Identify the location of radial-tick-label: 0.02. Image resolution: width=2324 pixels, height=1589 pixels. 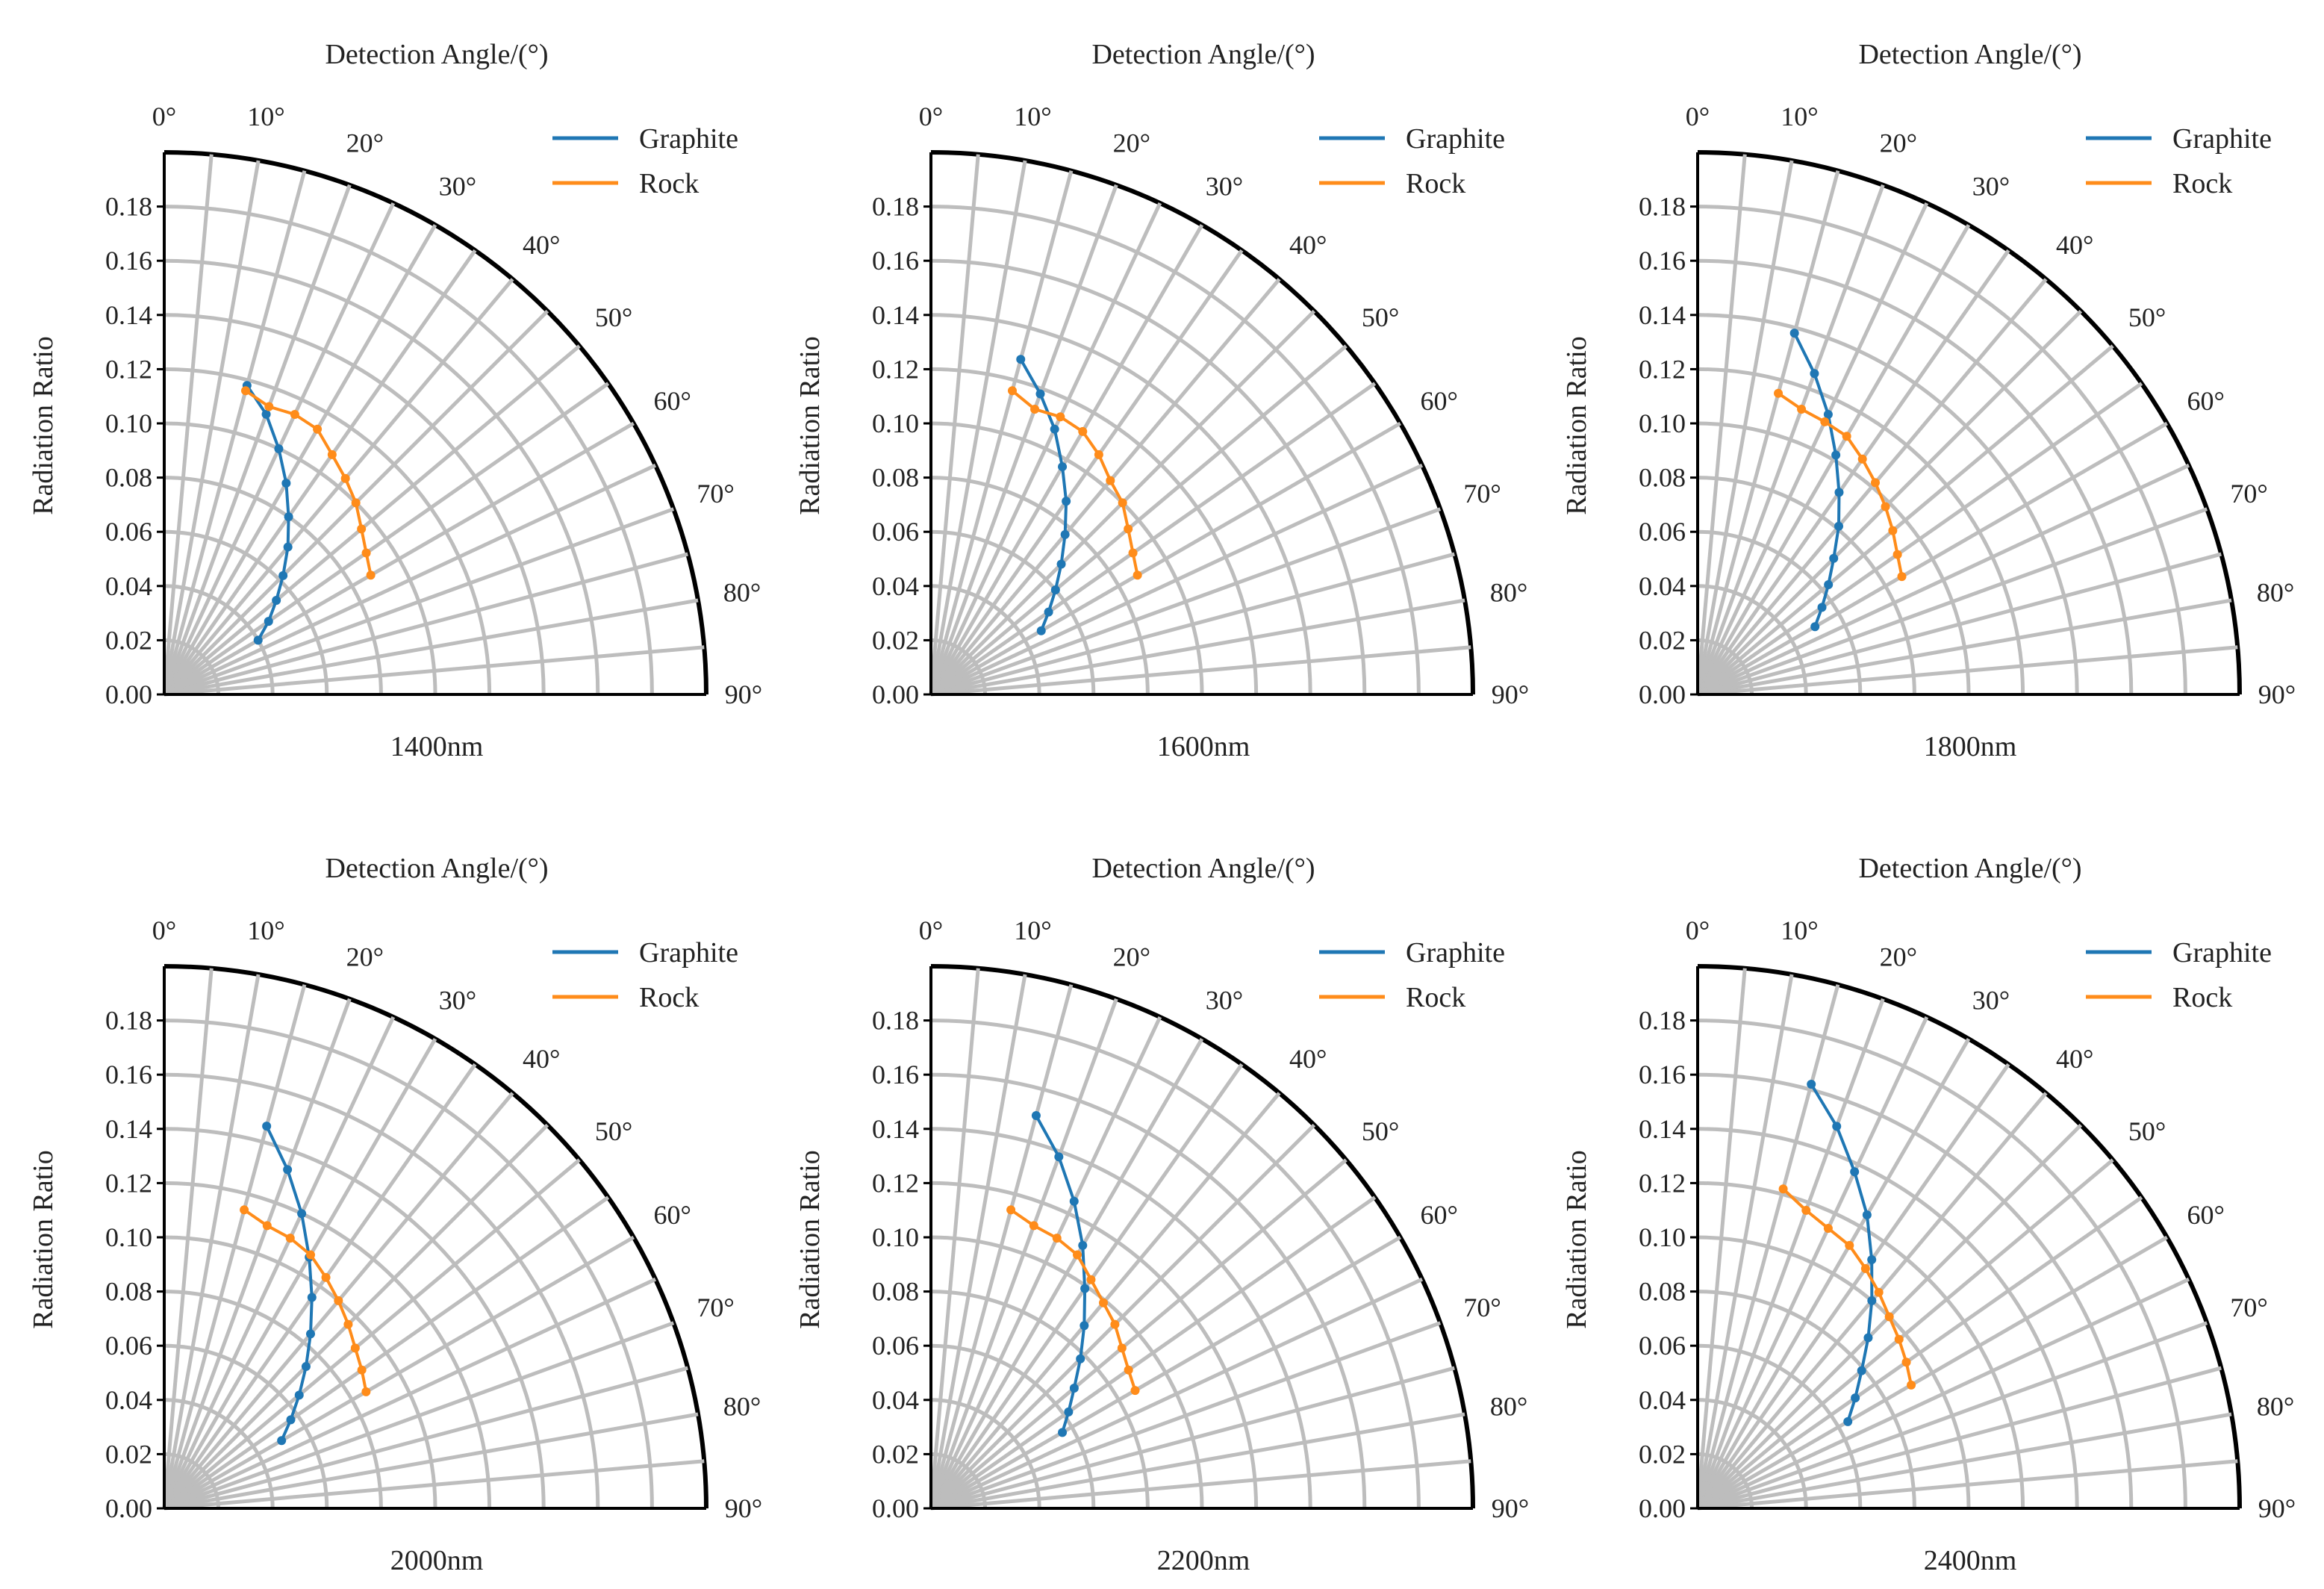
(1662, 640).